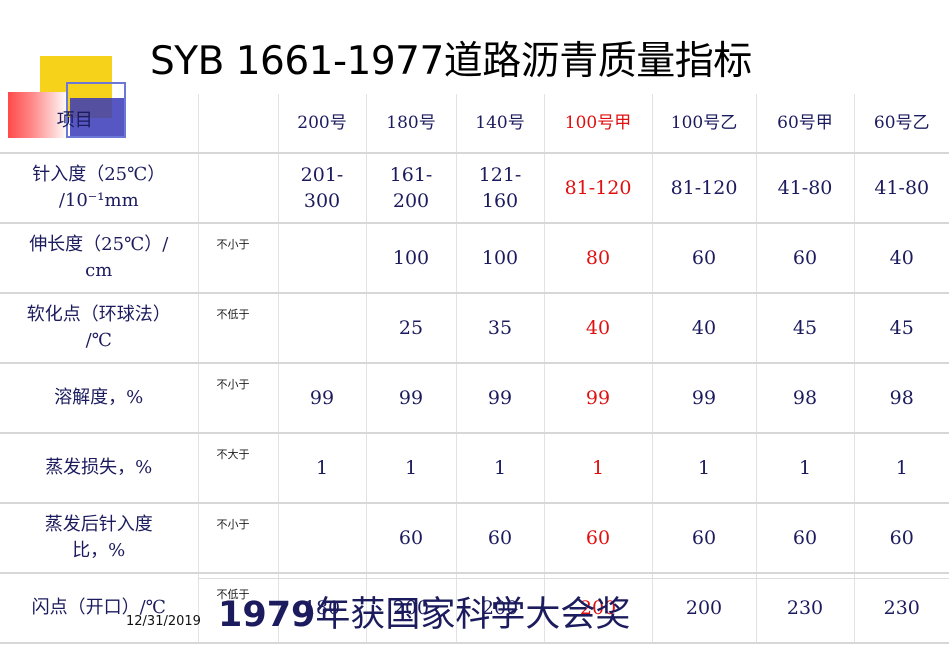 This screenshot has width=949, height=651. What do you see at coordinates (163, 621) in the screenshot?
I see `slide-date: 12/31/2019` at bounding box center [163, 621].